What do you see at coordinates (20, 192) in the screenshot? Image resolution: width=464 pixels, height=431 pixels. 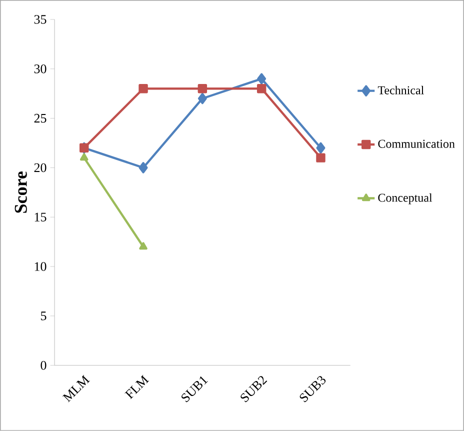 I see `y-axis-title: Score` at bounding box center [20, 192].